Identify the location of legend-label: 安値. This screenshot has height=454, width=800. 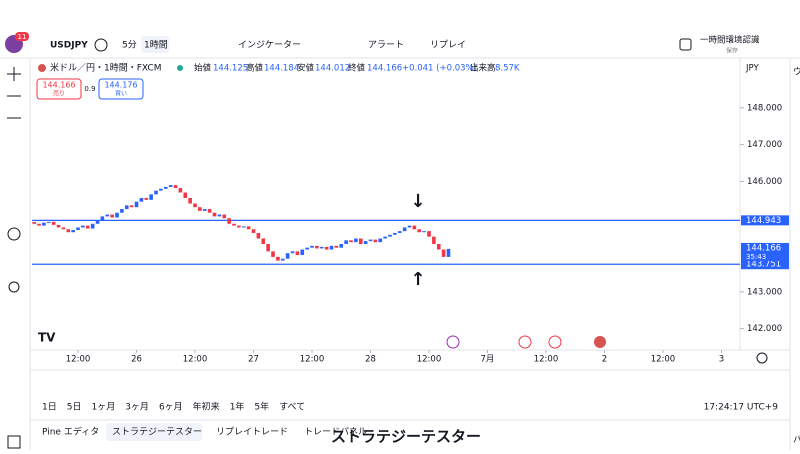
(306, 68).